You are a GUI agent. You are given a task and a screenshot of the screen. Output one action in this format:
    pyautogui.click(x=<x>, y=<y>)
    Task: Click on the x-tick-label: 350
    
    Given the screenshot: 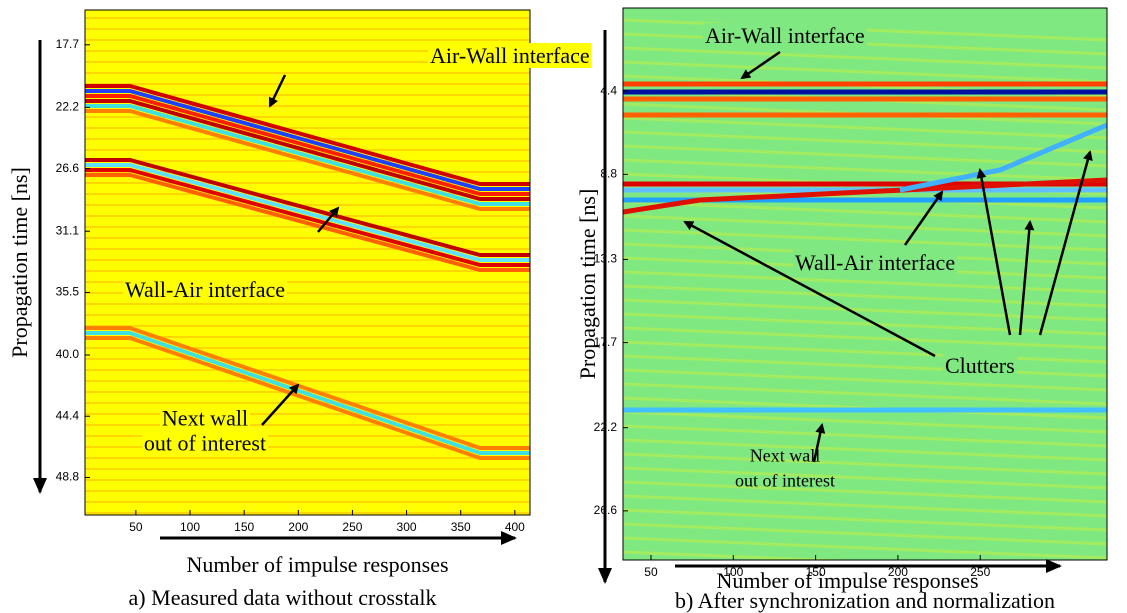 What is the action you would take?
    pyautogui.click(x=461, y=527)
    